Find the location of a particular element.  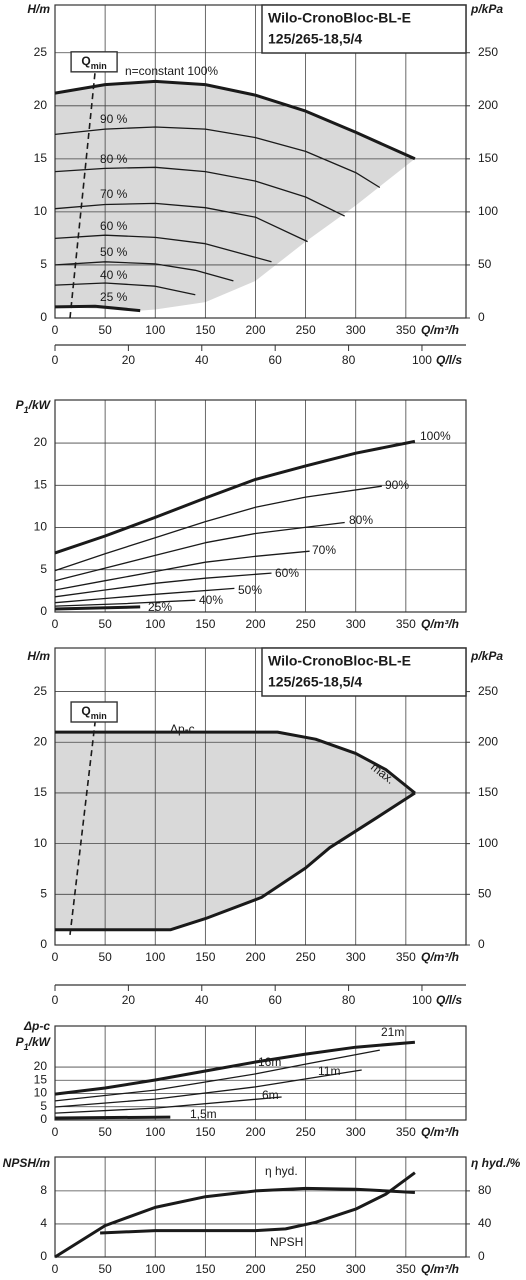

y2-tick-label: 80 is located at coordinates (485, 1190).